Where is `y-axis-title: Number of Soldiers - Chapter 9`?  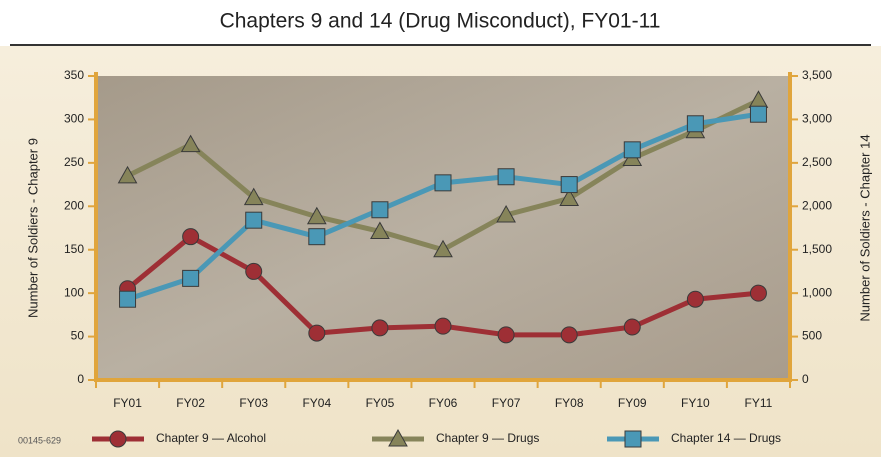
y-axis-title: Number of Soldiers - Chapter 9 is located at coordinates (32, 228).